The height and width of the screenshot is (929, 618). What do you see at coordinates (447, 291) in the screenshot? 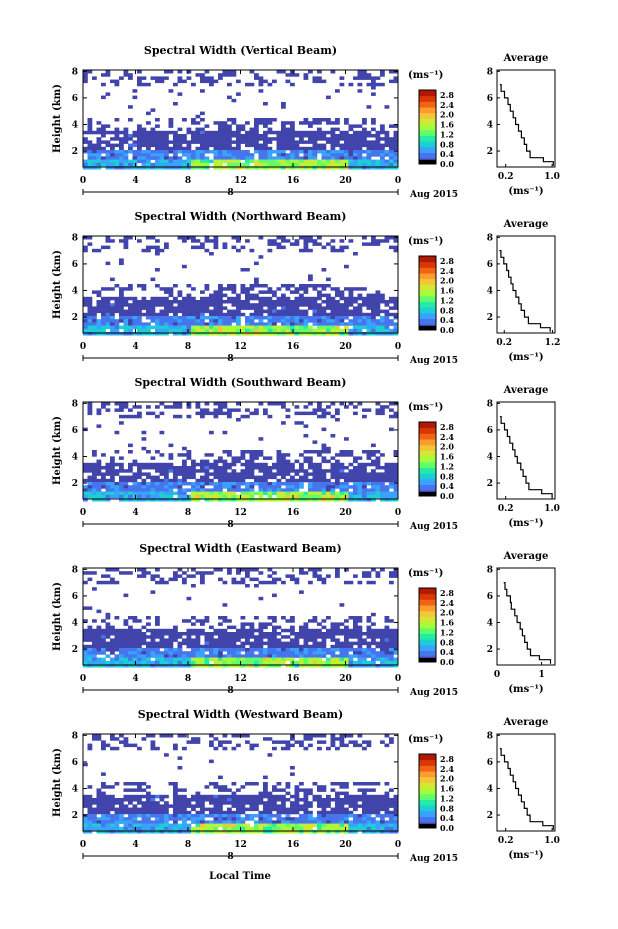
I see `colorbar-tick-label: 1.6` at bounding box center [447, 291].